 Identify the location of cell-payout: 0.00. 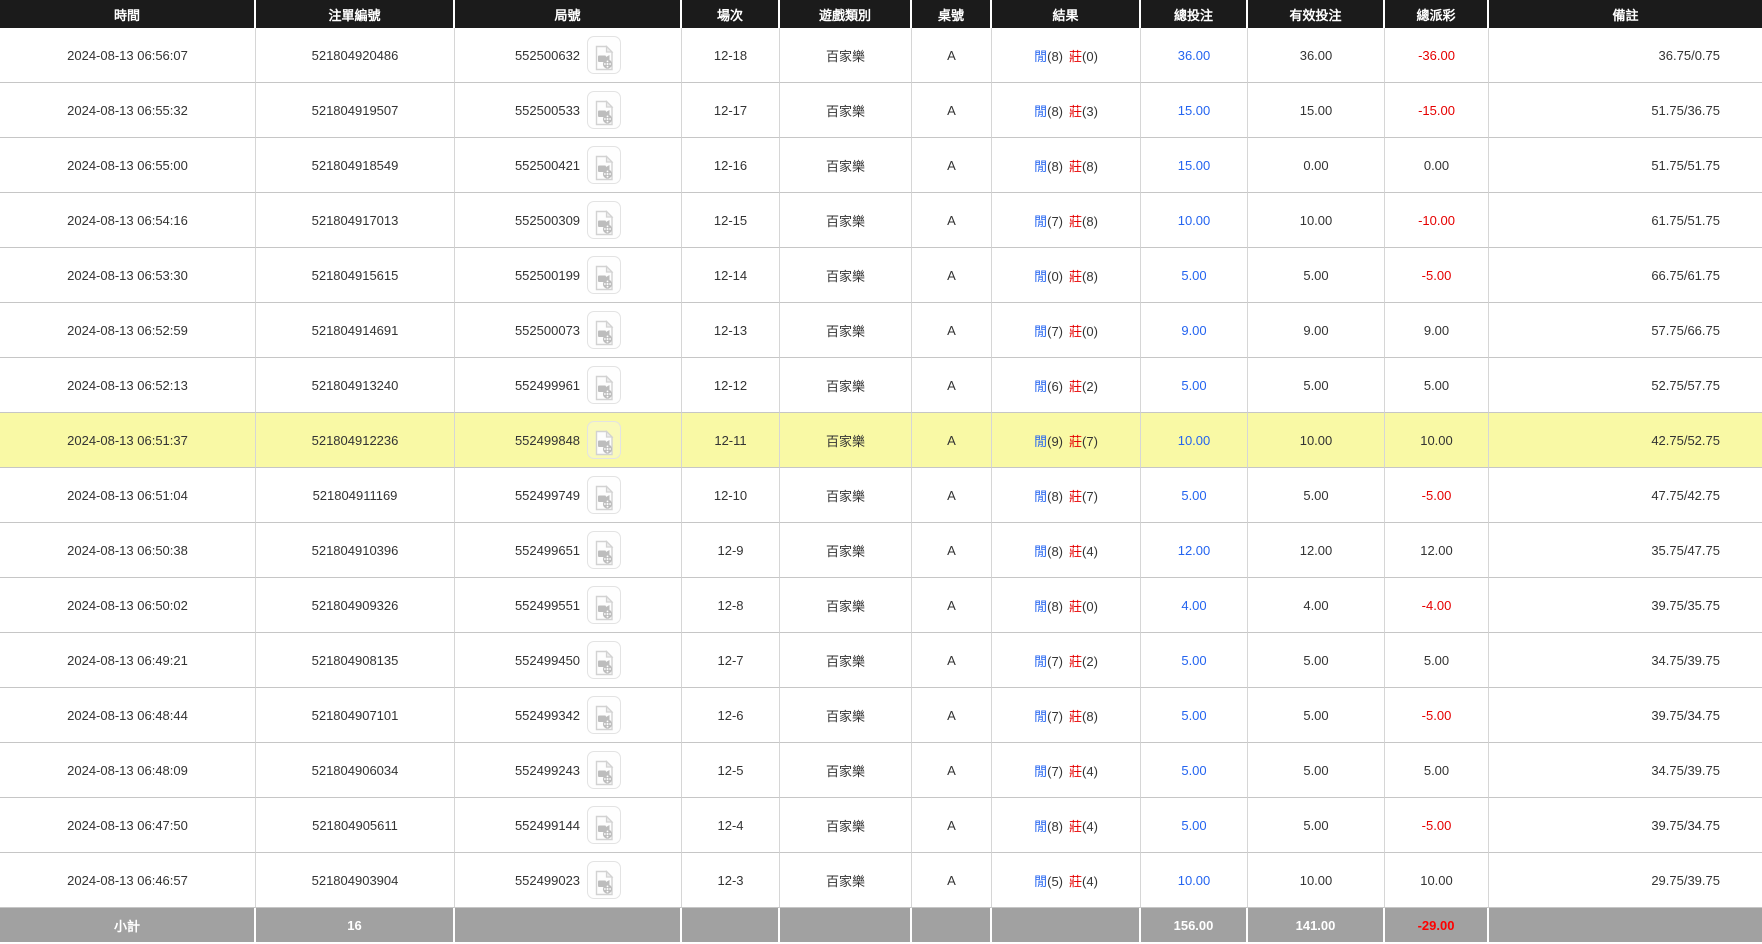
(1437, 165).